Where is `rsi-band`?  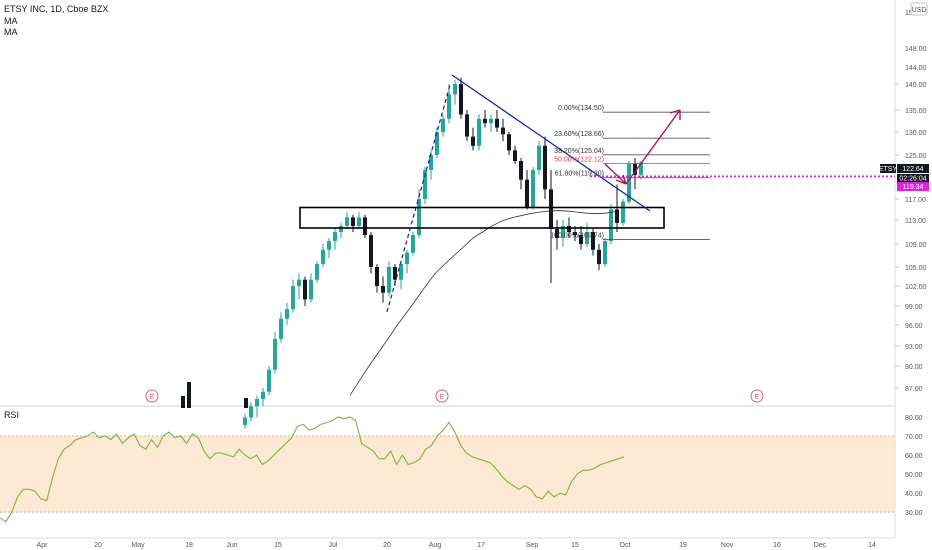
rsi-band is located at coordinates (447, 474).